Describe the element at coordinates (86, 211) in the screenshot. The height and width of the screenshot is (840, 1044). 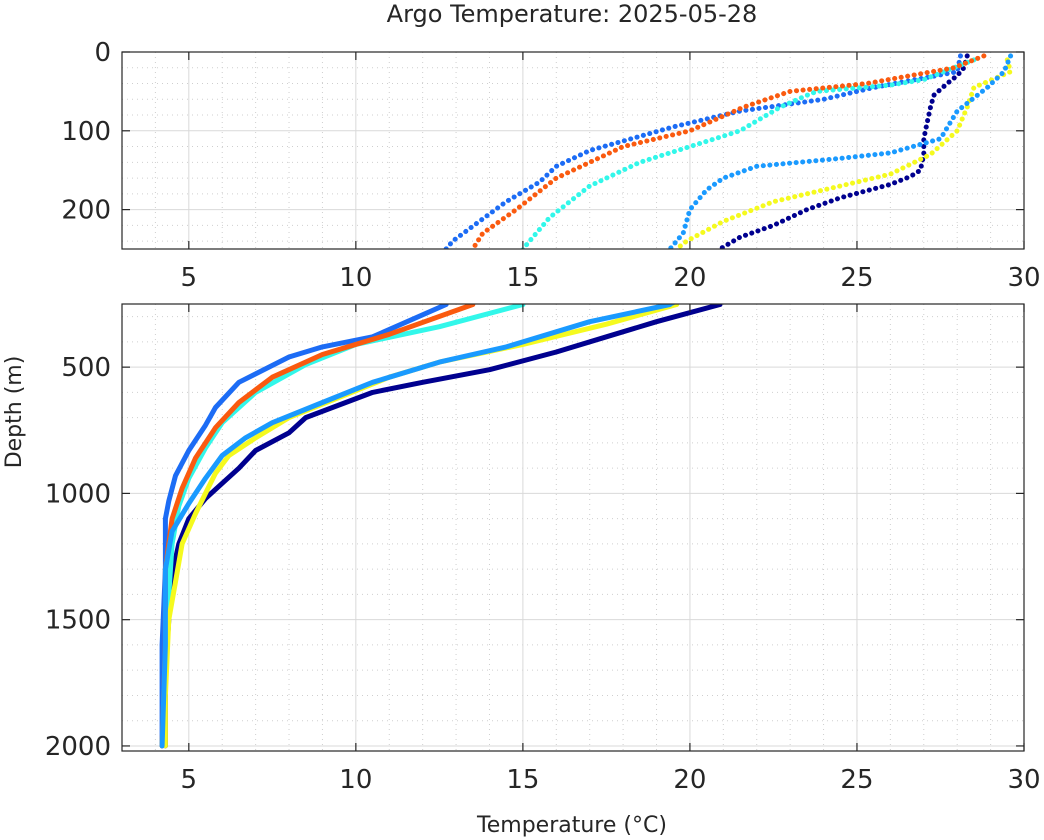
I see `upper-y-tick-label: 200` at that location.